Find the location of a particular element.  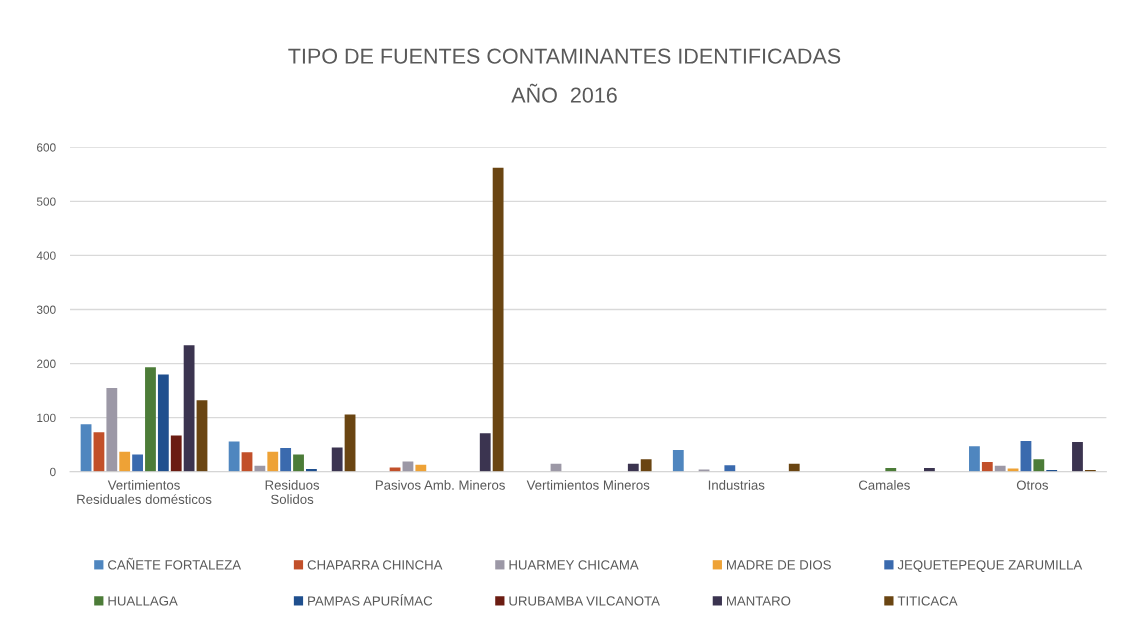

x-tick-label: Otros is located at coordinates (1032, 485).